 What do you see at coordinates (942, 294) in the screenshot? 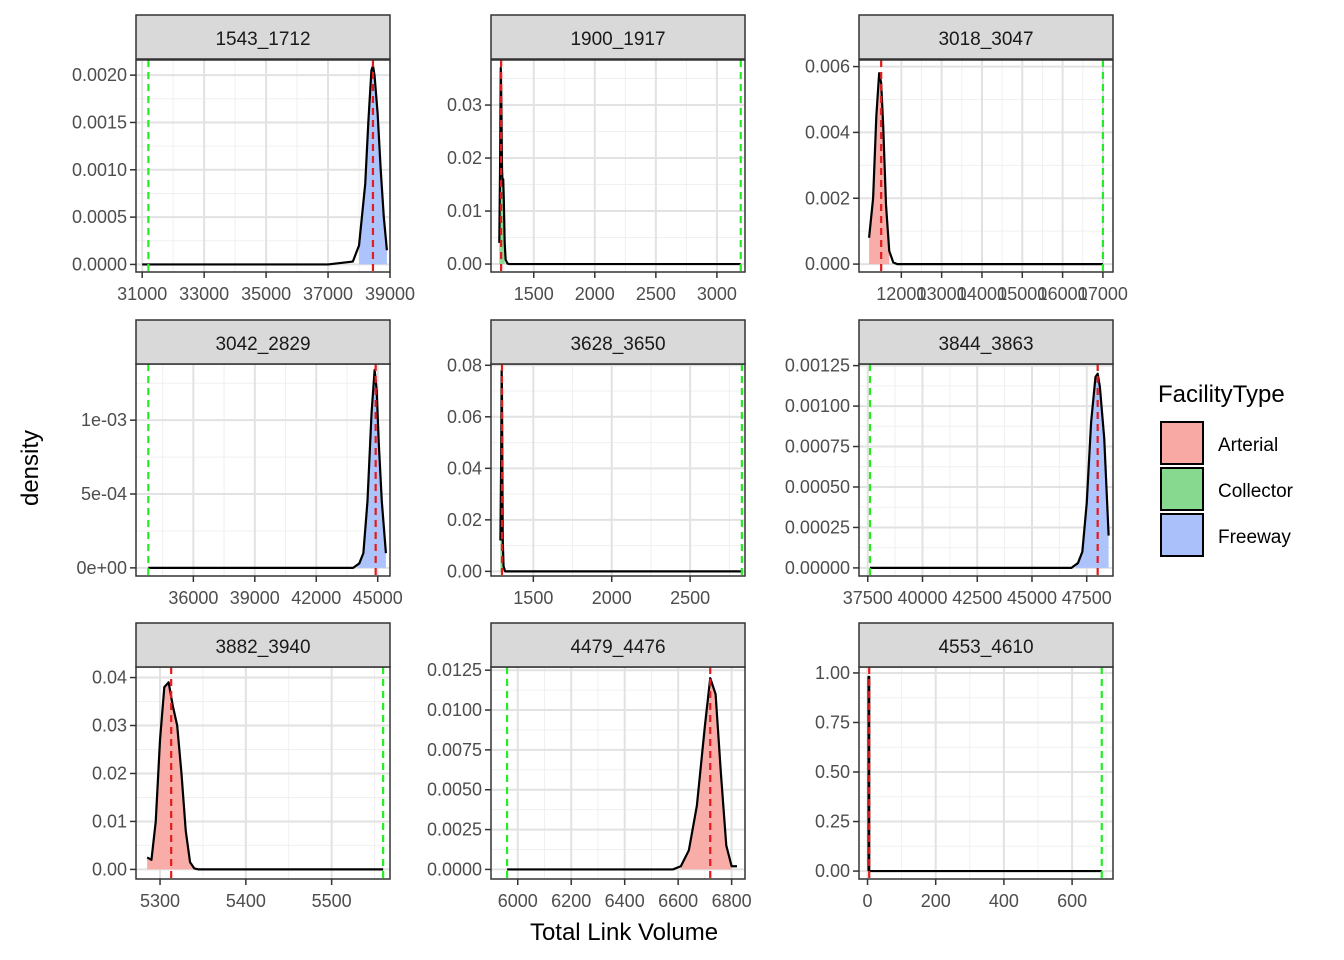
I see `x-tick-label: 13000` at bounding box center [942, 294].